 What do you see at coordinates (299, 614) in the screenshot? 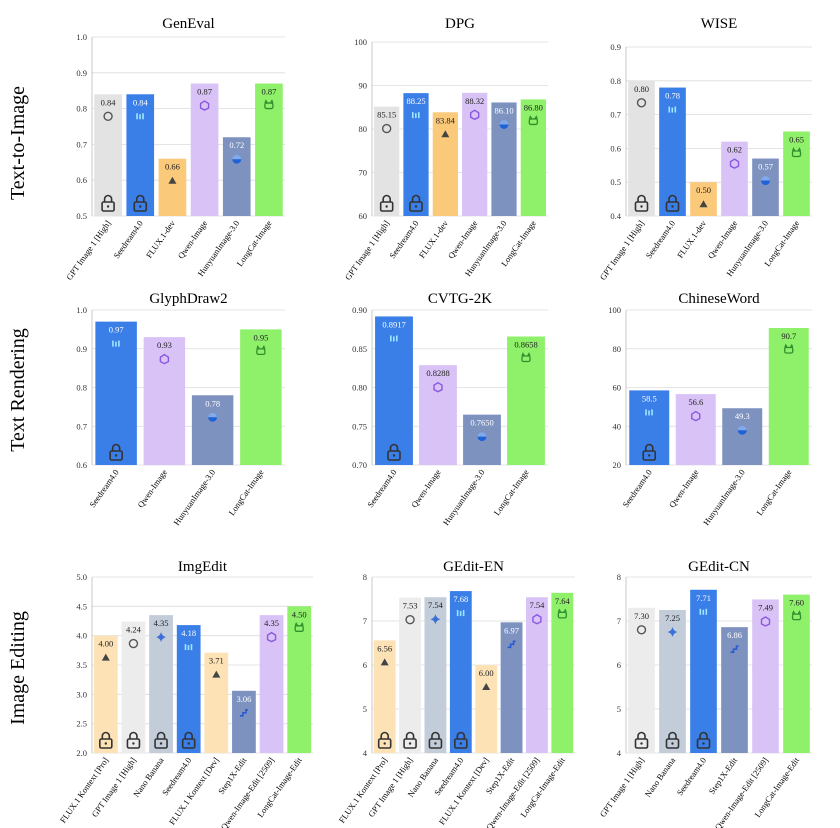
I see `data-label: 4.50` at bounding box center [299, 614].